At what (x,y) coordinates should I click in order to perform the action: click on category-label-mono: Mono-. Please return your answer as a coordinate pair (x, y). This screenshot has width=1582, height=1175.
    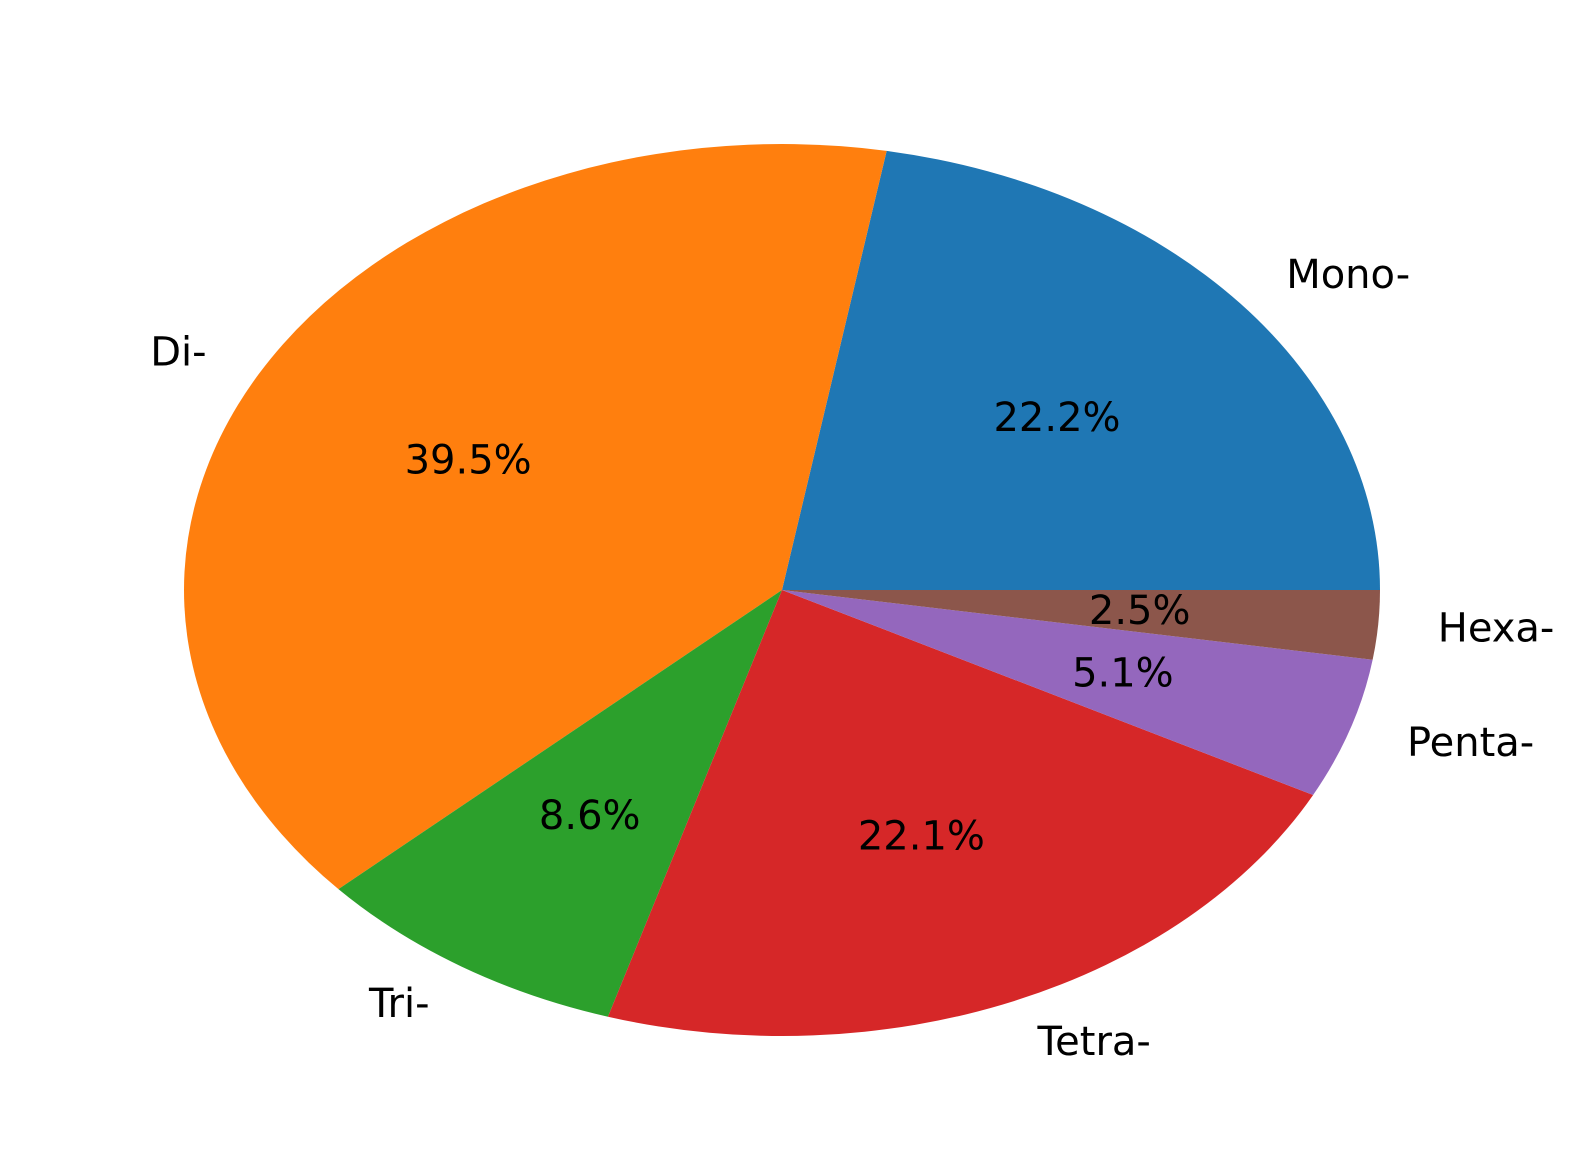
    Looking at the image, I should click on (1348, 275).